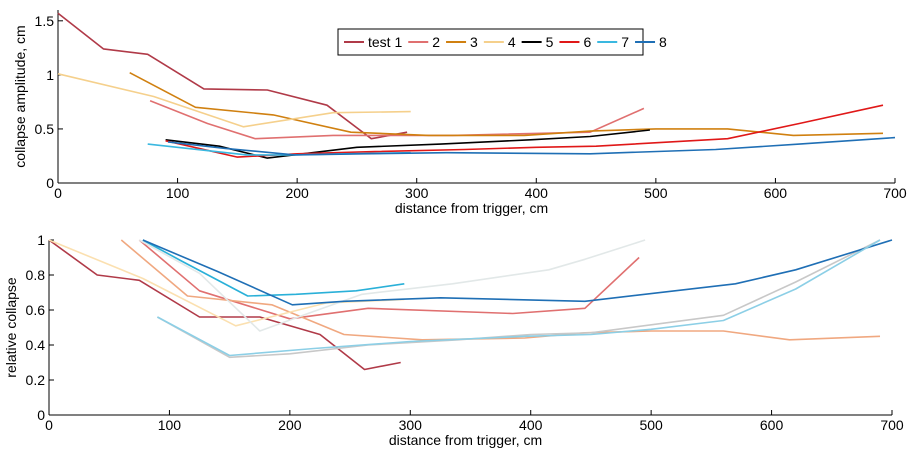 The height and width of the screenshot is (452, 915). Describe the element at coordinates (36, 345) in the screenshot. I see `y-tick-label: 0.4` at that location.